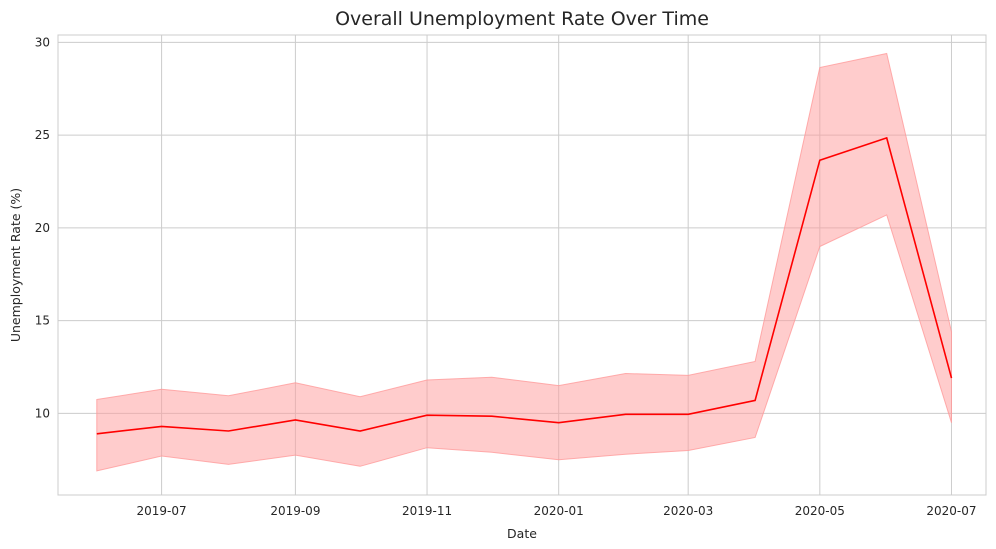  Describe the element at coordinates (162, 511) in the screenshot. I see `x-tick-label: 2019-07` at that location.